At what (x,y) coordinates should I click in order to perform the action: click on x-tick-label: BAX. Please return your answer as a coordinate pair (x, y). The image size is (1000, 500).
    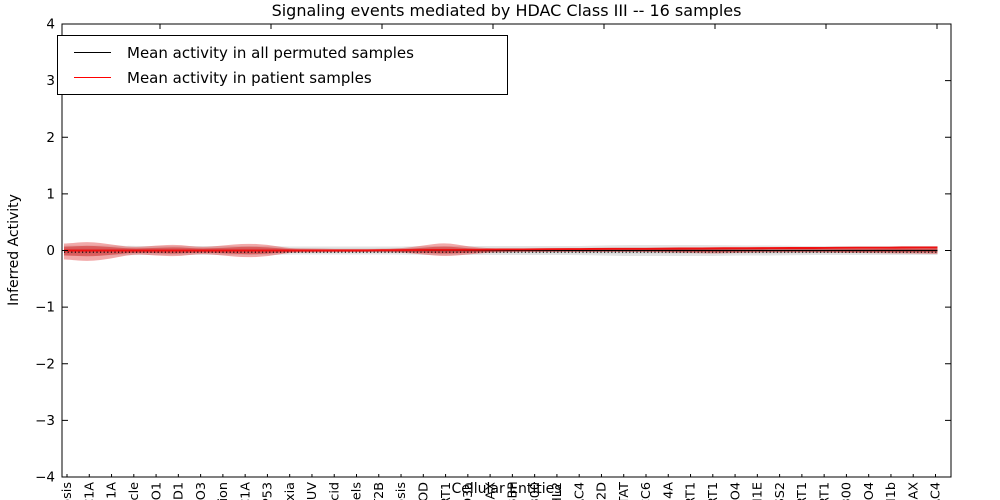
    Looking at the image, I should click on (490, 491).